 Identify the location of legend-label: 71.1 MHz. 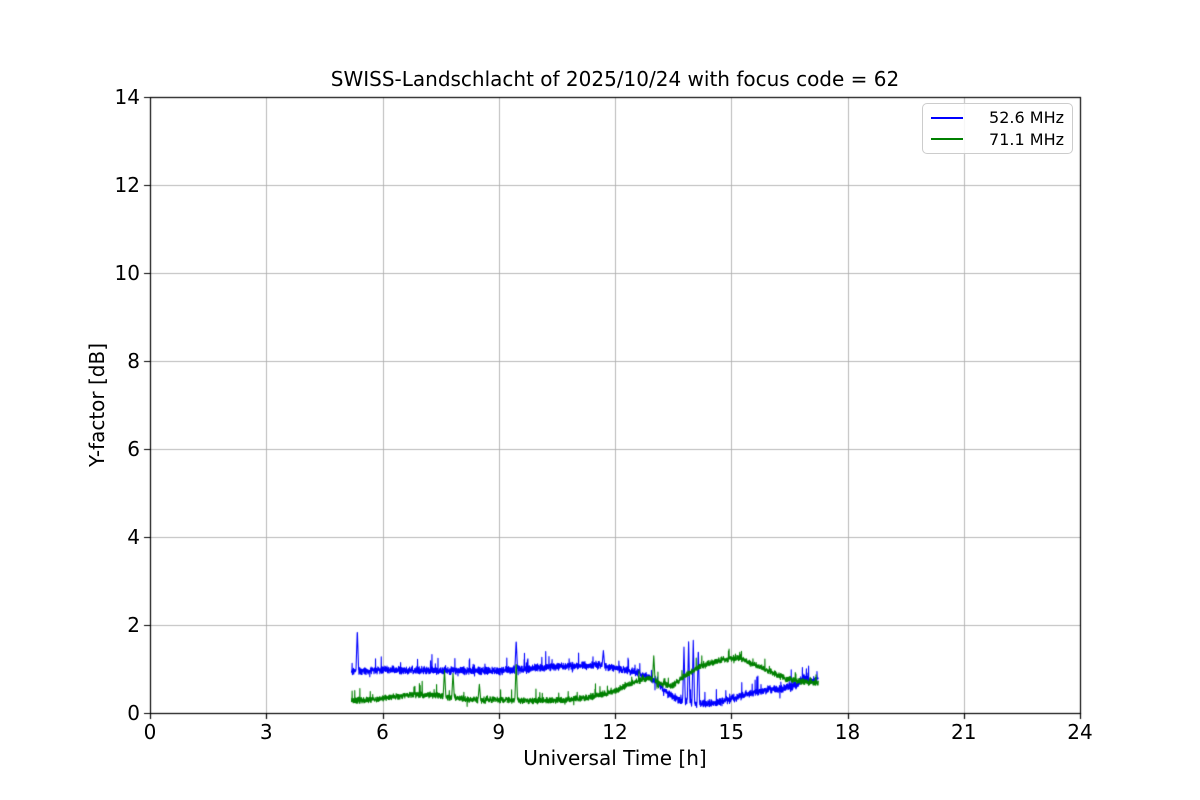
(1026, 139).